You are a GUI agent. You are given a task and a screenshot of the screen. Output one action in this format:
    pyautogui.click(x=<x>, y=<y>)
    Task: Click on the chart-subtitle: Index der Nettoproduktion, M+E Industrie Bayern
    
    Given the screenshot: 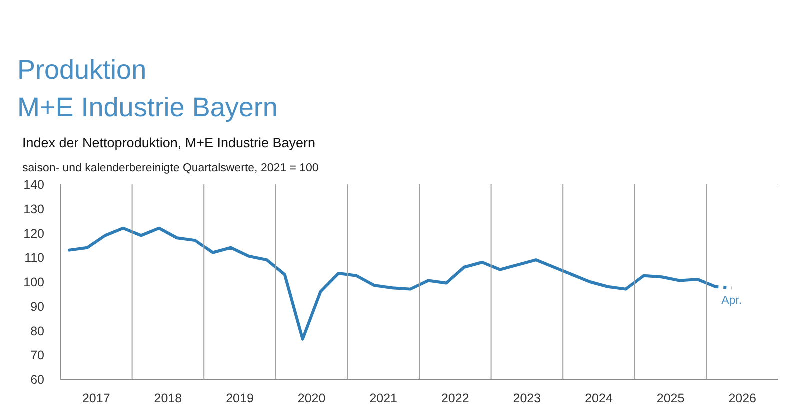 What is the action you would take?
    pyautogui.click(x=169, y=143)
    